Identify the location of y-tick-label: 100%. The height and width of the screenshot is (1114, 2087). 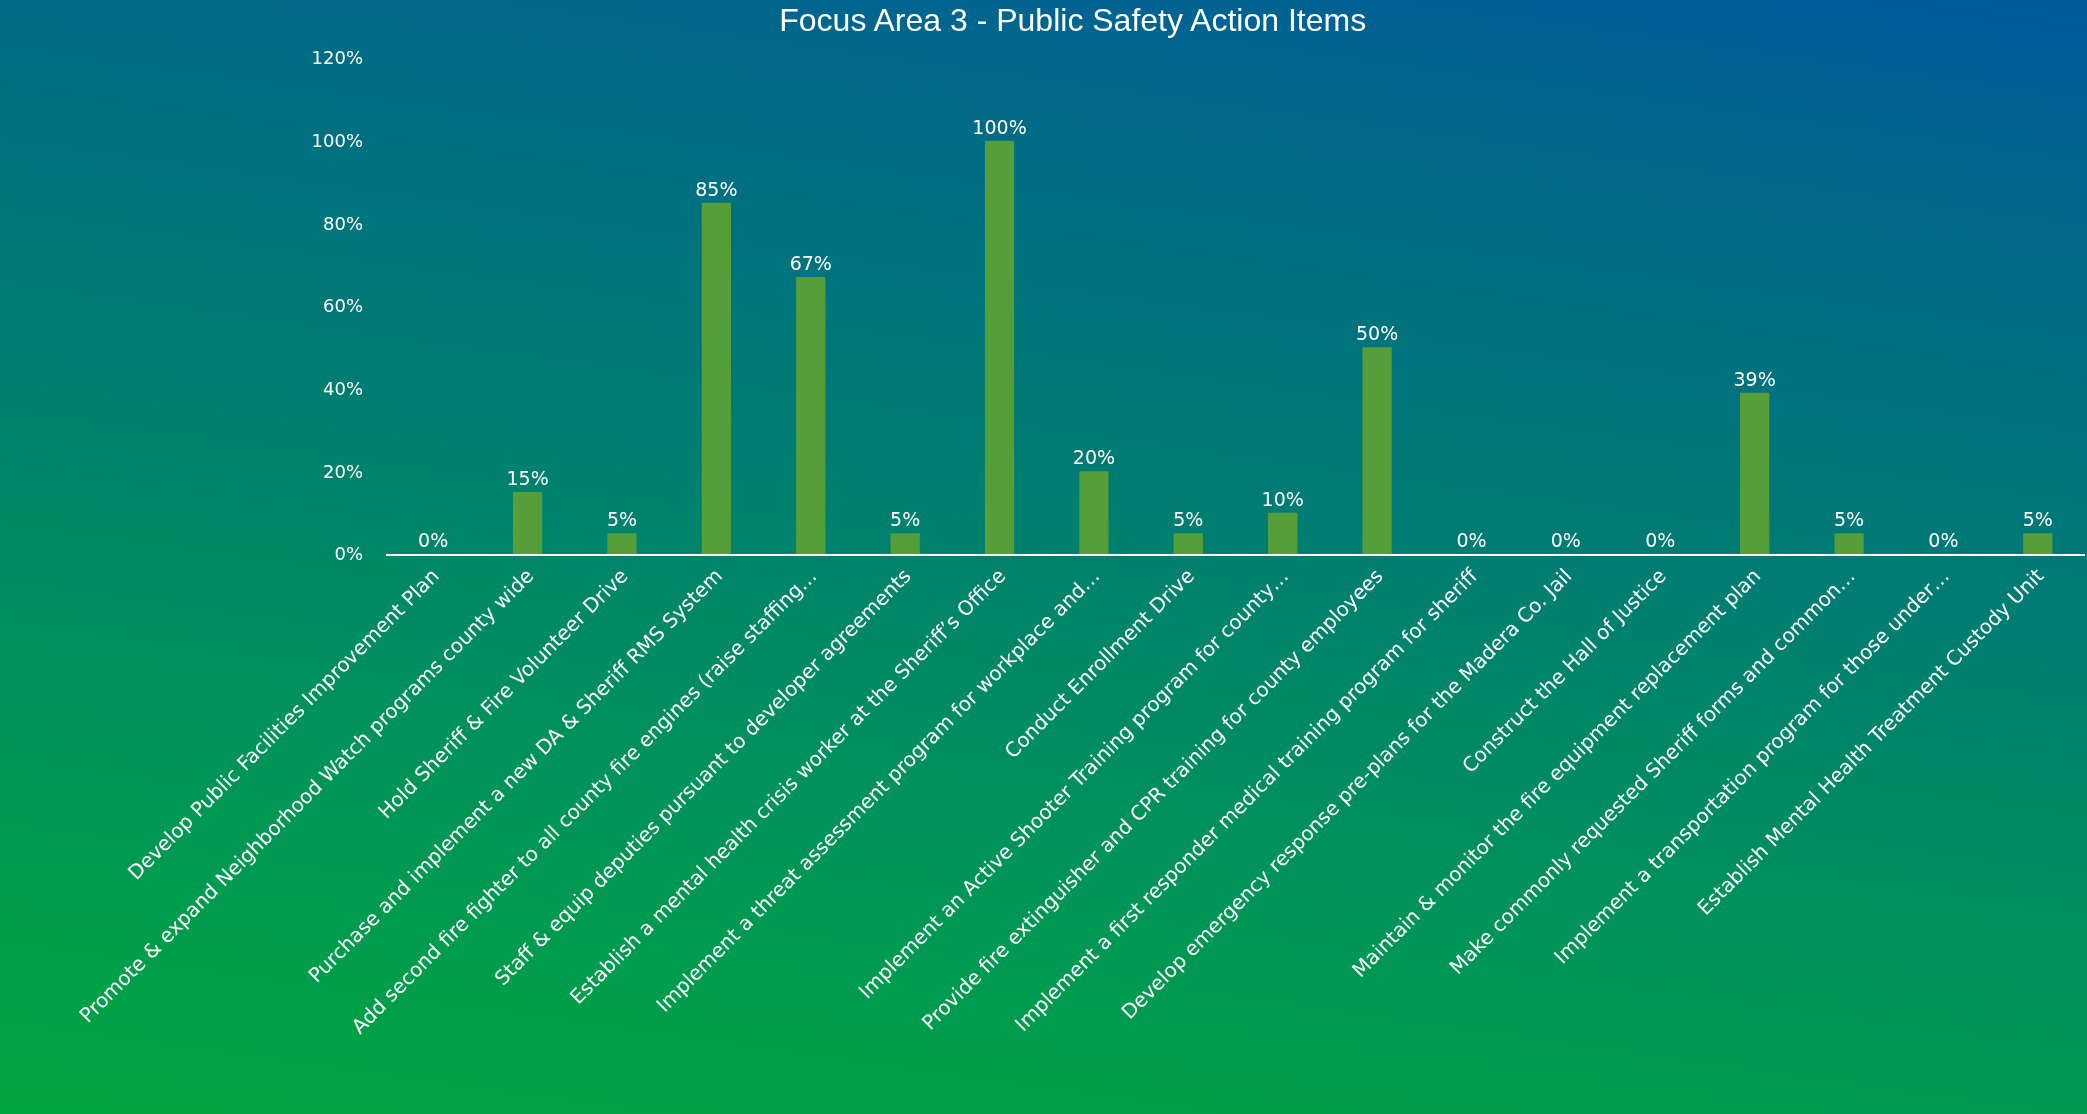
(337, 140).